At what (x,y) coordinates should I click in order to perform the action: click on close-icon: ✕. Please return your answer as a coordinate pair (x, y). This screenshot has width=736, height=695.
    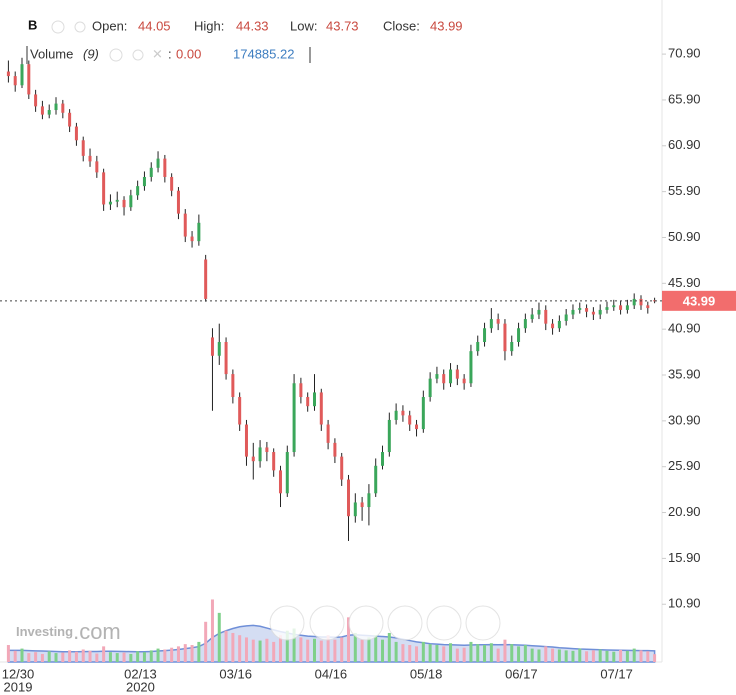
    Looking at the image, I should click on (157, 53).